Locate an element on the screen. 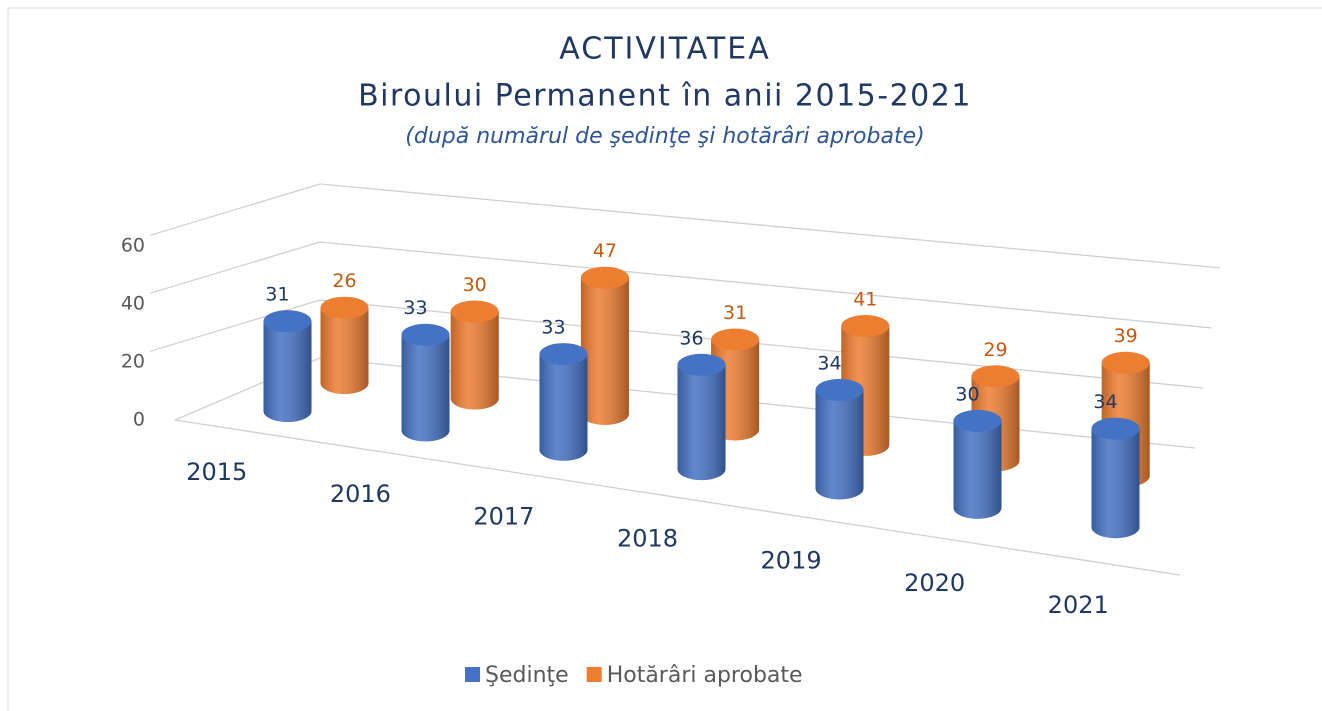 This screenshot has width=1322, height=711. x-tick-label: 2015 is located at coordinates (216, 472).